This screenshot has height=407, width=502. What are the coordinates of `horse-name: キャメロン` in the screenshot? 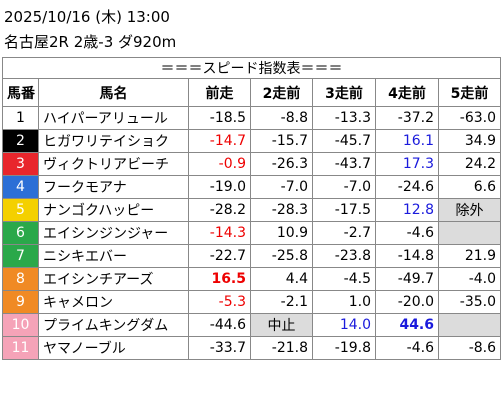 It's located at (113, 302).